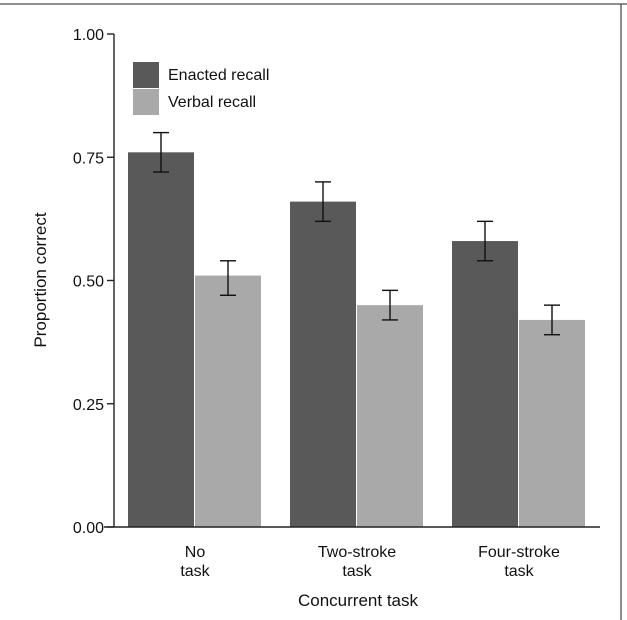 This screenshot has width=627, height=620. I want to click on x-tick-label-line: Four-stroke, so click(519, 552).